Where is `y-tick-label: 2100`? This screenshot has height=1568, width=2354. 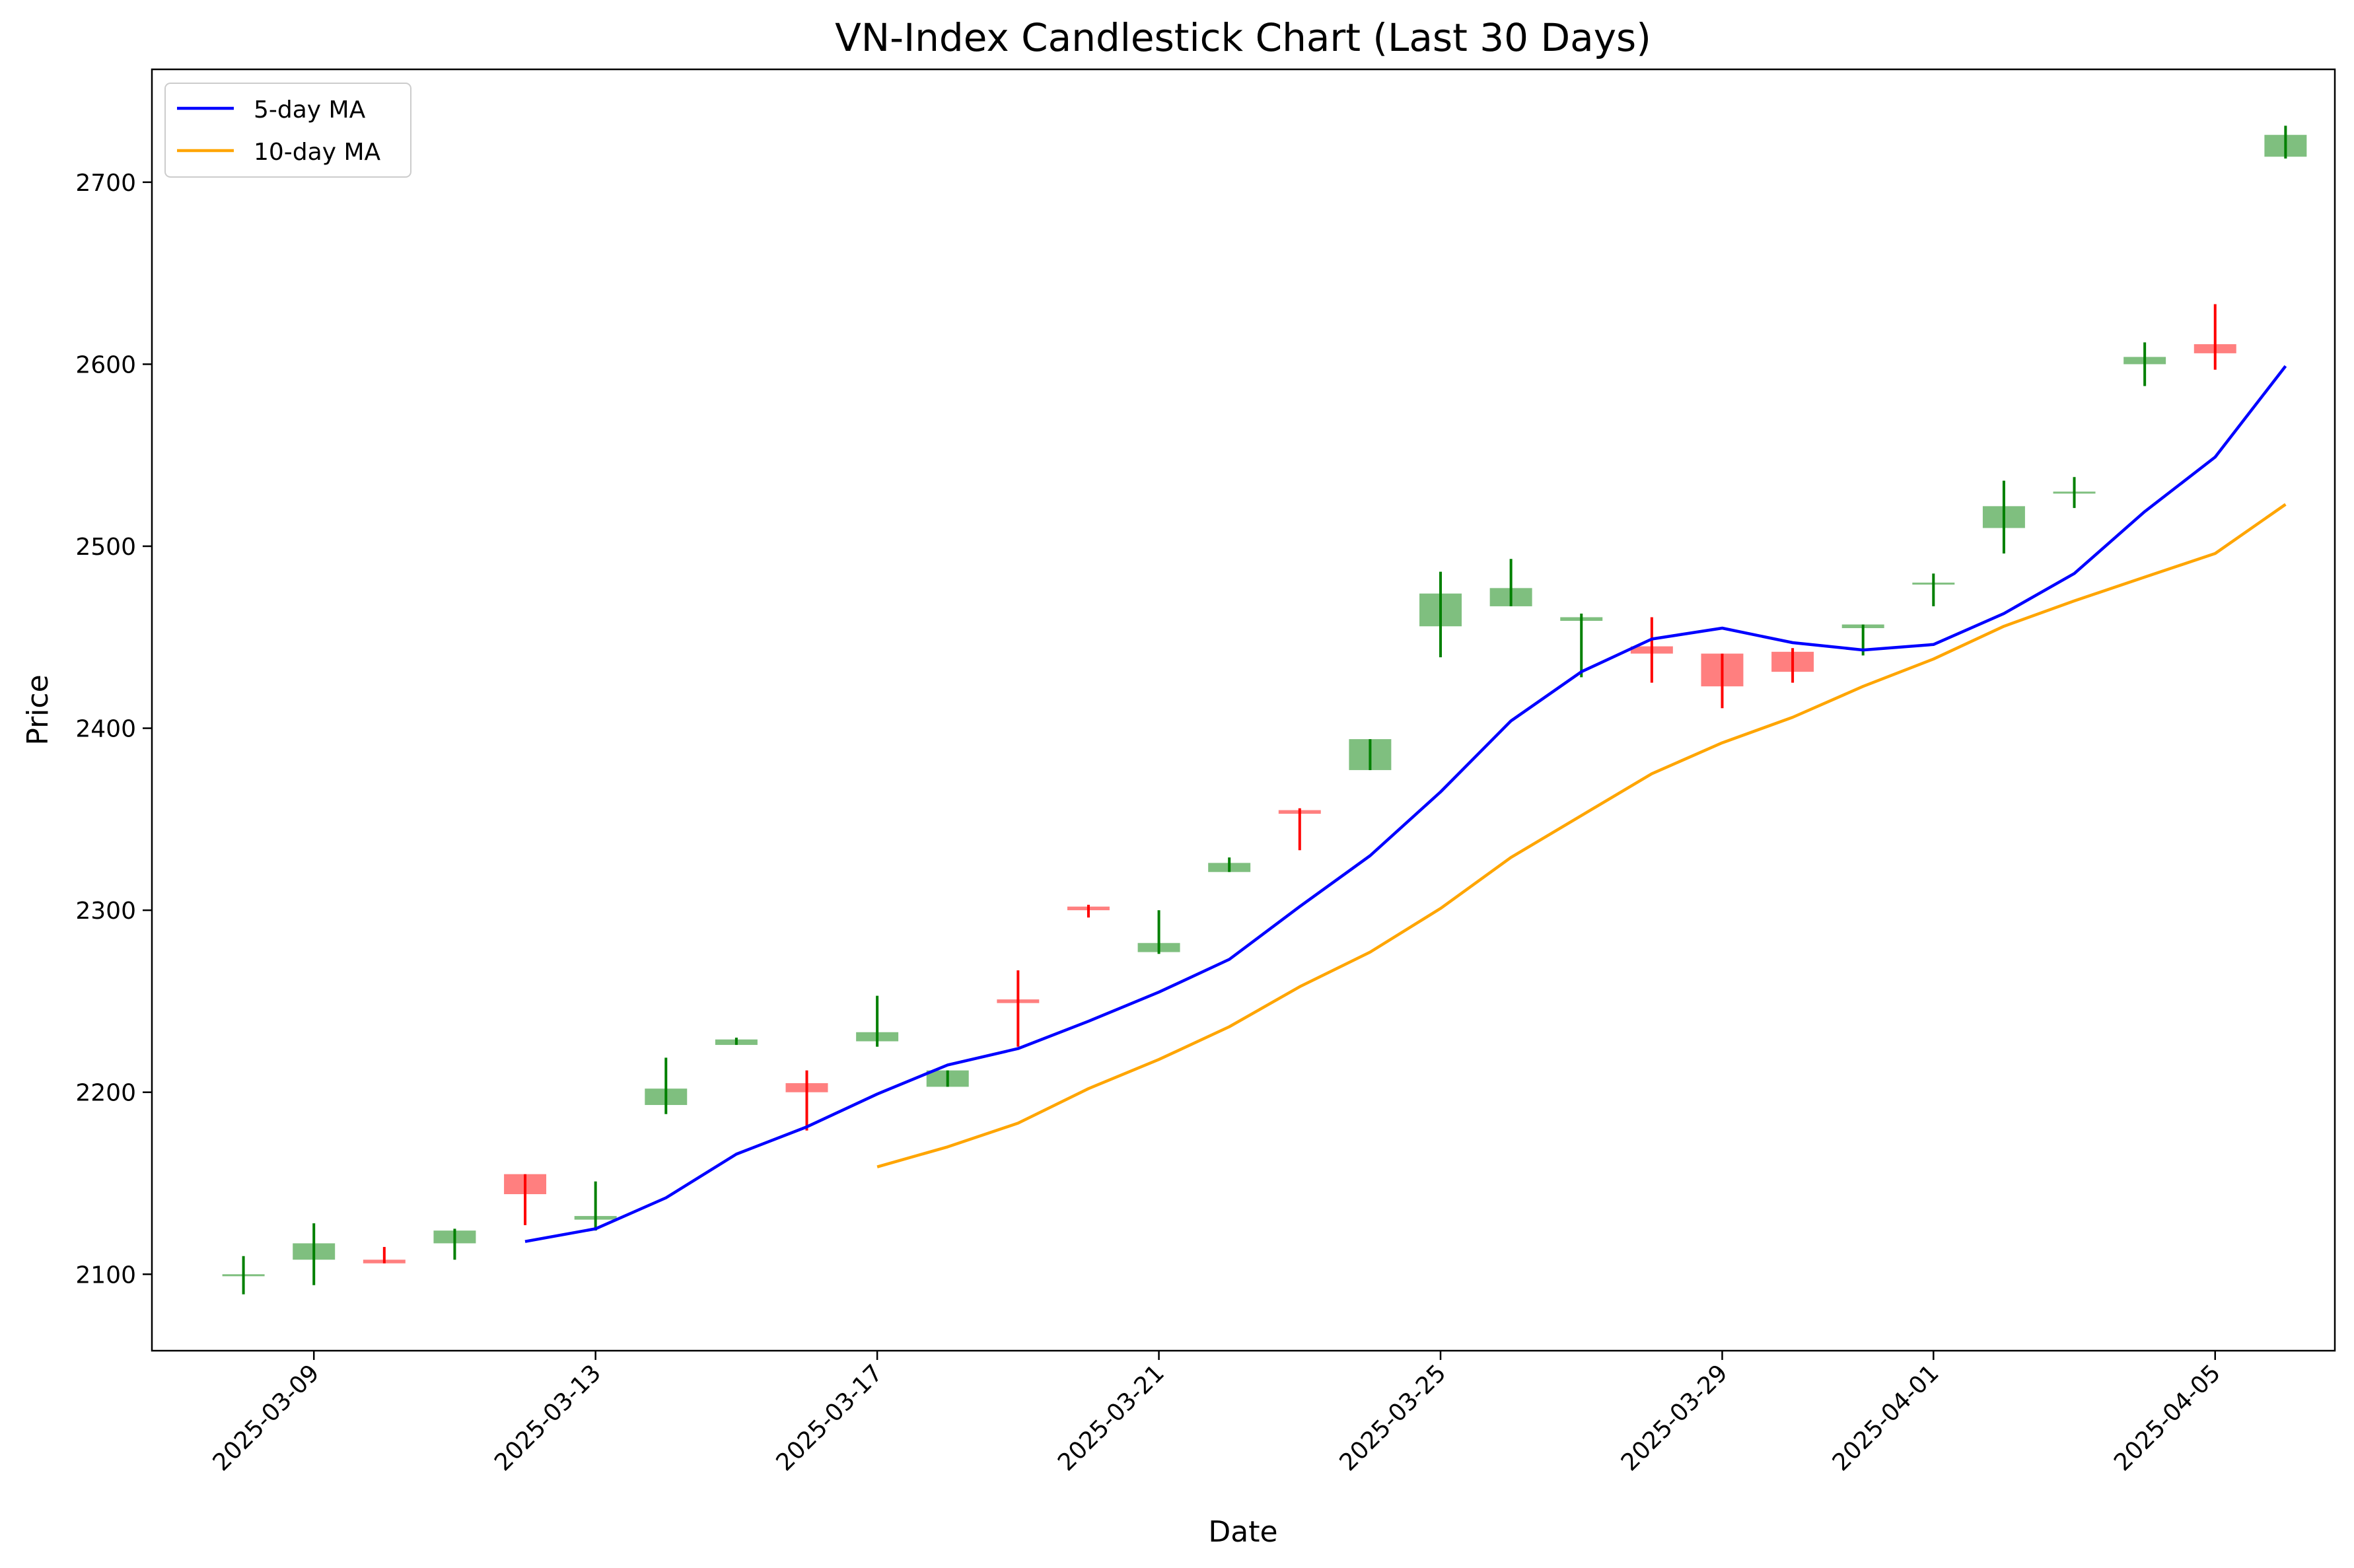
y-tick-label: 2100 is located at coordinates (105, 1275).